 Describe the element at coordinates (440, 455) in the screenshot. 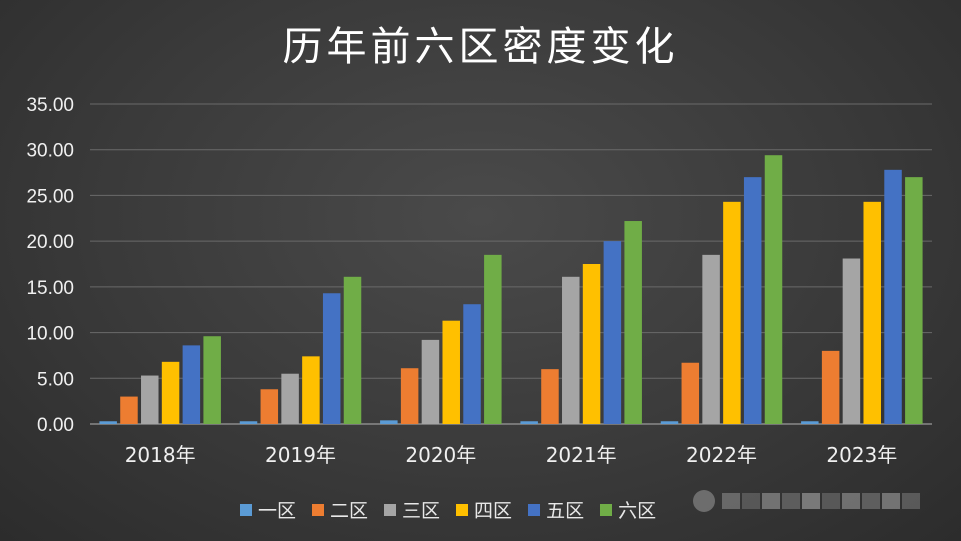

I see `x-tick-label: 2020年` at that location.